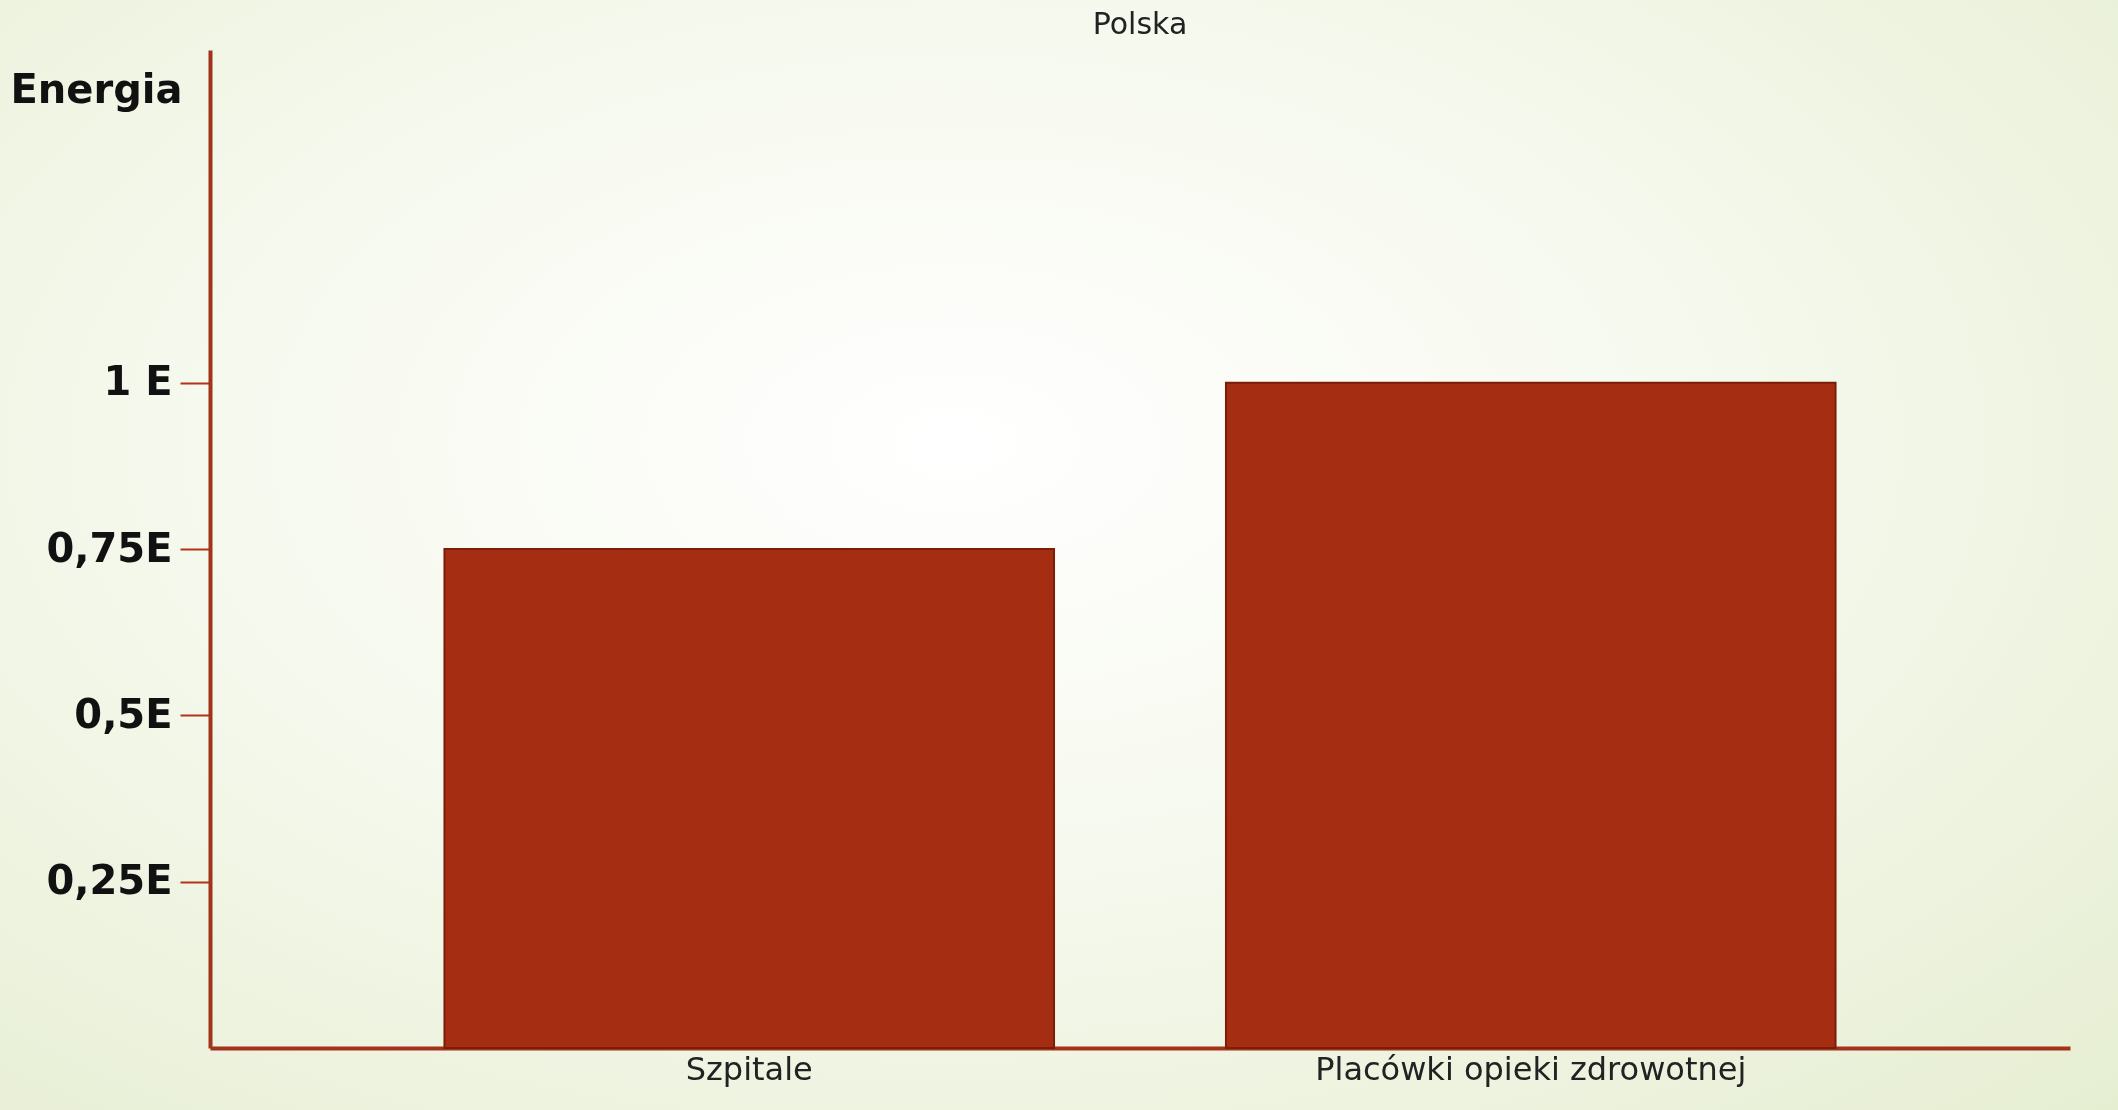  What do you see at coordinates (138, 381) in the screenshot?
I see `y-tick-label: 1 E` at bounding box center [138, 381].